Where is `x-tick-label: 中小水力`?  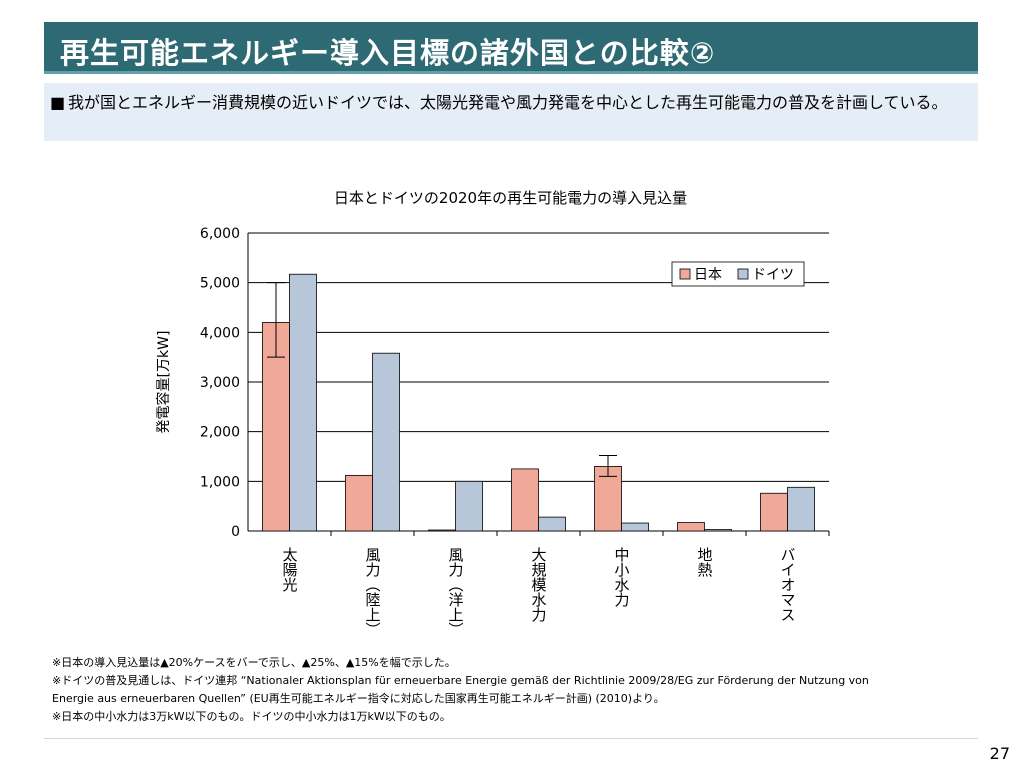 x-tick-label: 中小水力 is located at coordinates (622, 577).